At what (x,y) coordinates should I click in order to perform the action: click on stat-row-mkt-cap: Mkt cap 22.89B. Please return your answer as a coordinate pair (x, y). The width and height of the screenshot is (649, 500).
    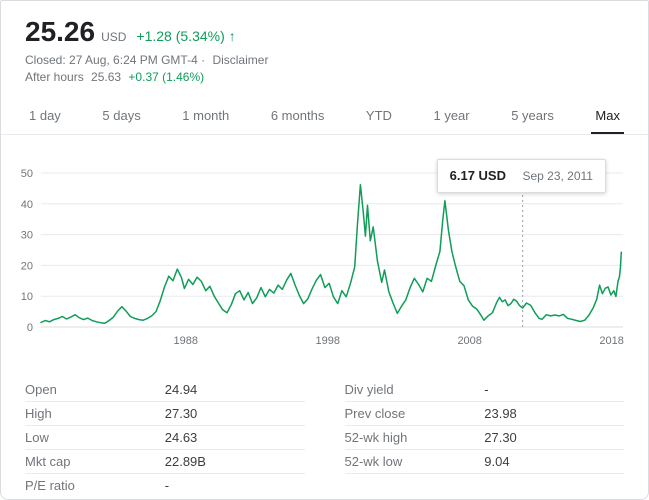
    Looking at the image, I should click on (165, 462).